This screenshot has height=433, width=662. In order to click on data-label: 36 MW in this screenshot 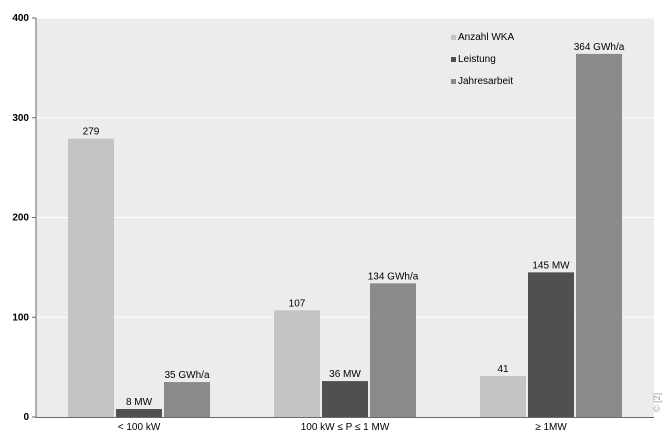, I will do `click(345, 374)`.